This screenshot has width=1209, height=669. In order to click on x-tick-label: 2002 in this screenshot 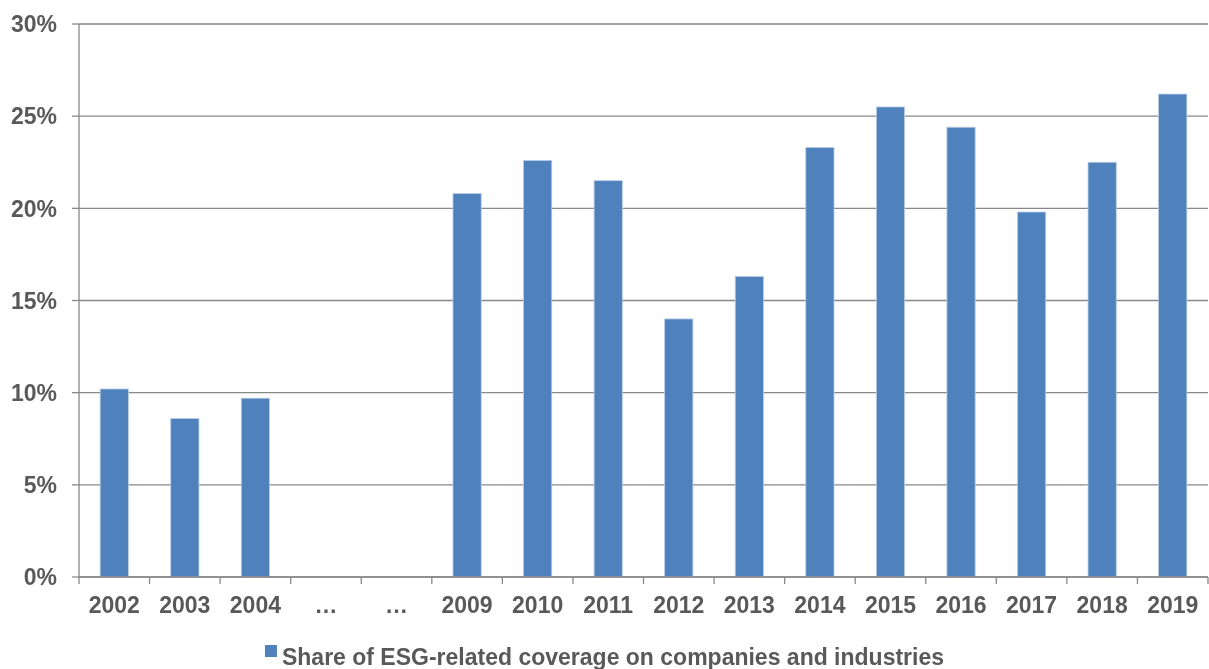, I will do `click(114, 605)`.